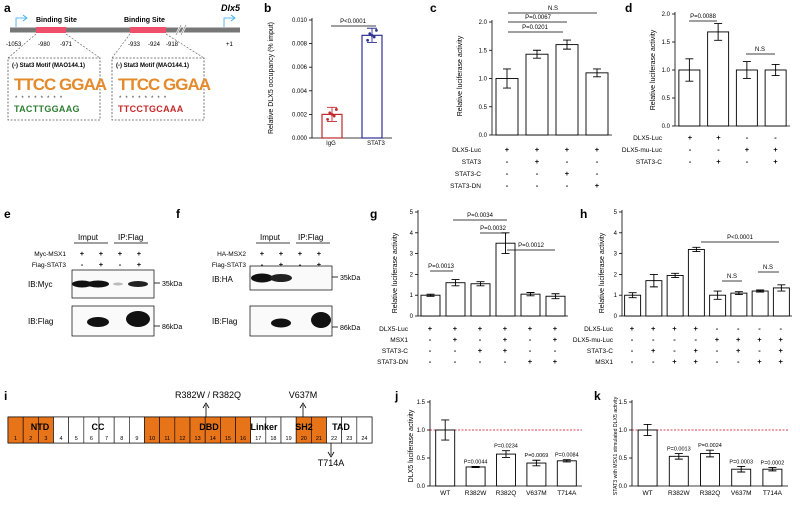 The height and width of the screenshot is (514, 800). Describe the element at coordinates (628, 8) in the screenshot. I see `panel-d-label: d` at that location.